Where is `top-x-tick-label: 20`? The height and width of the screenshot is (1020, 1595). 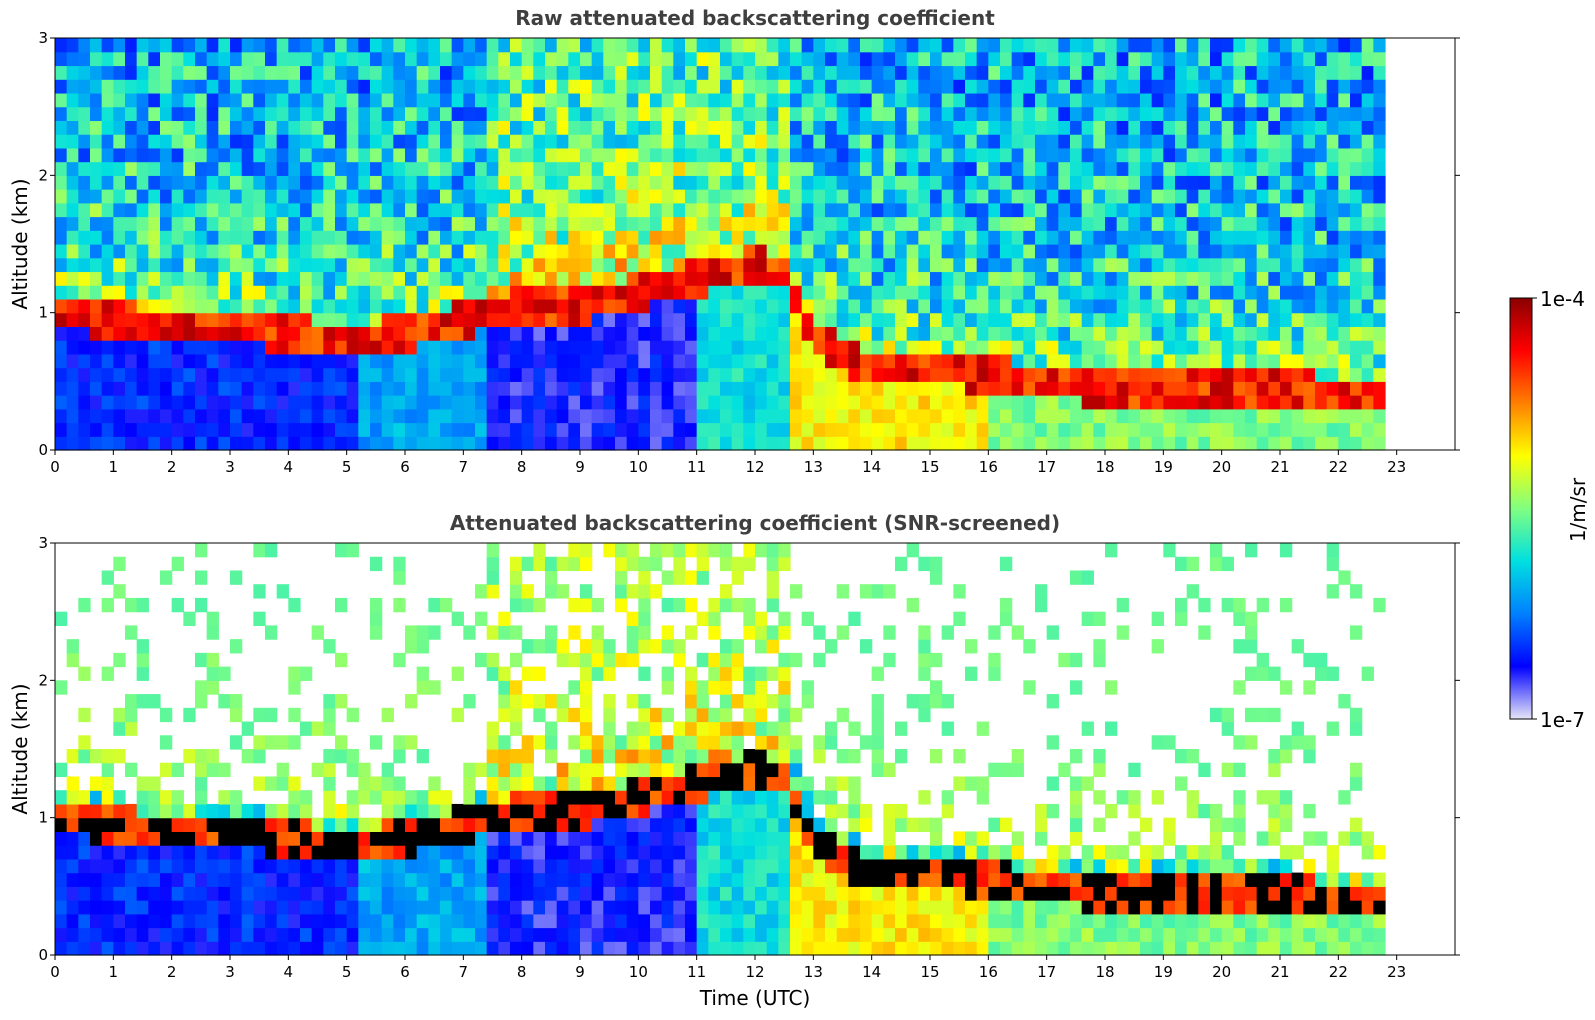
top-x-tick-label: 20 is located at coordinates (1221, 467).